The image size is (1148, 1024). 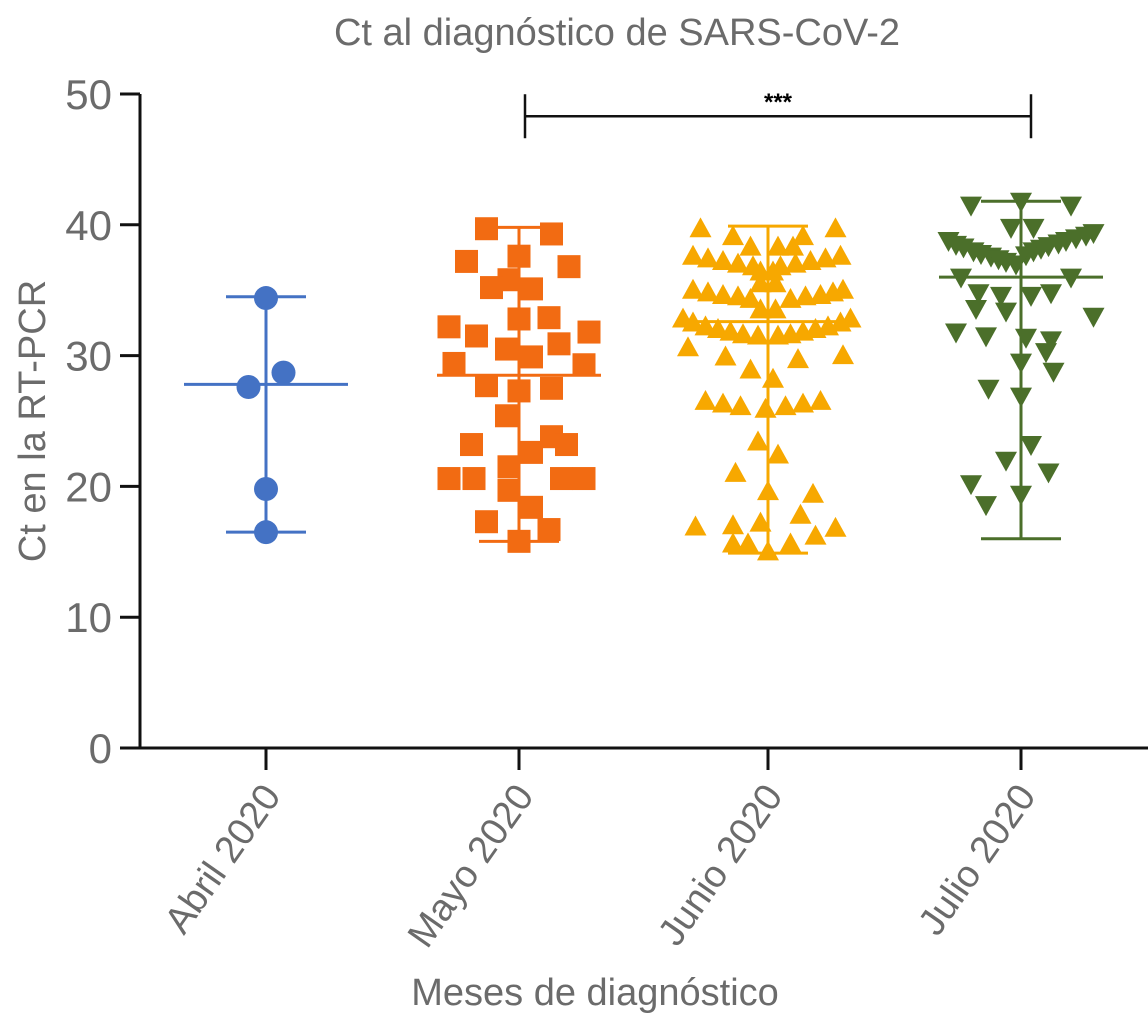 What do you see at coordinates (471, 866) in the screenshot?
I see `x-tick-label: Mayo 2020` at bounding box center [471, 866].